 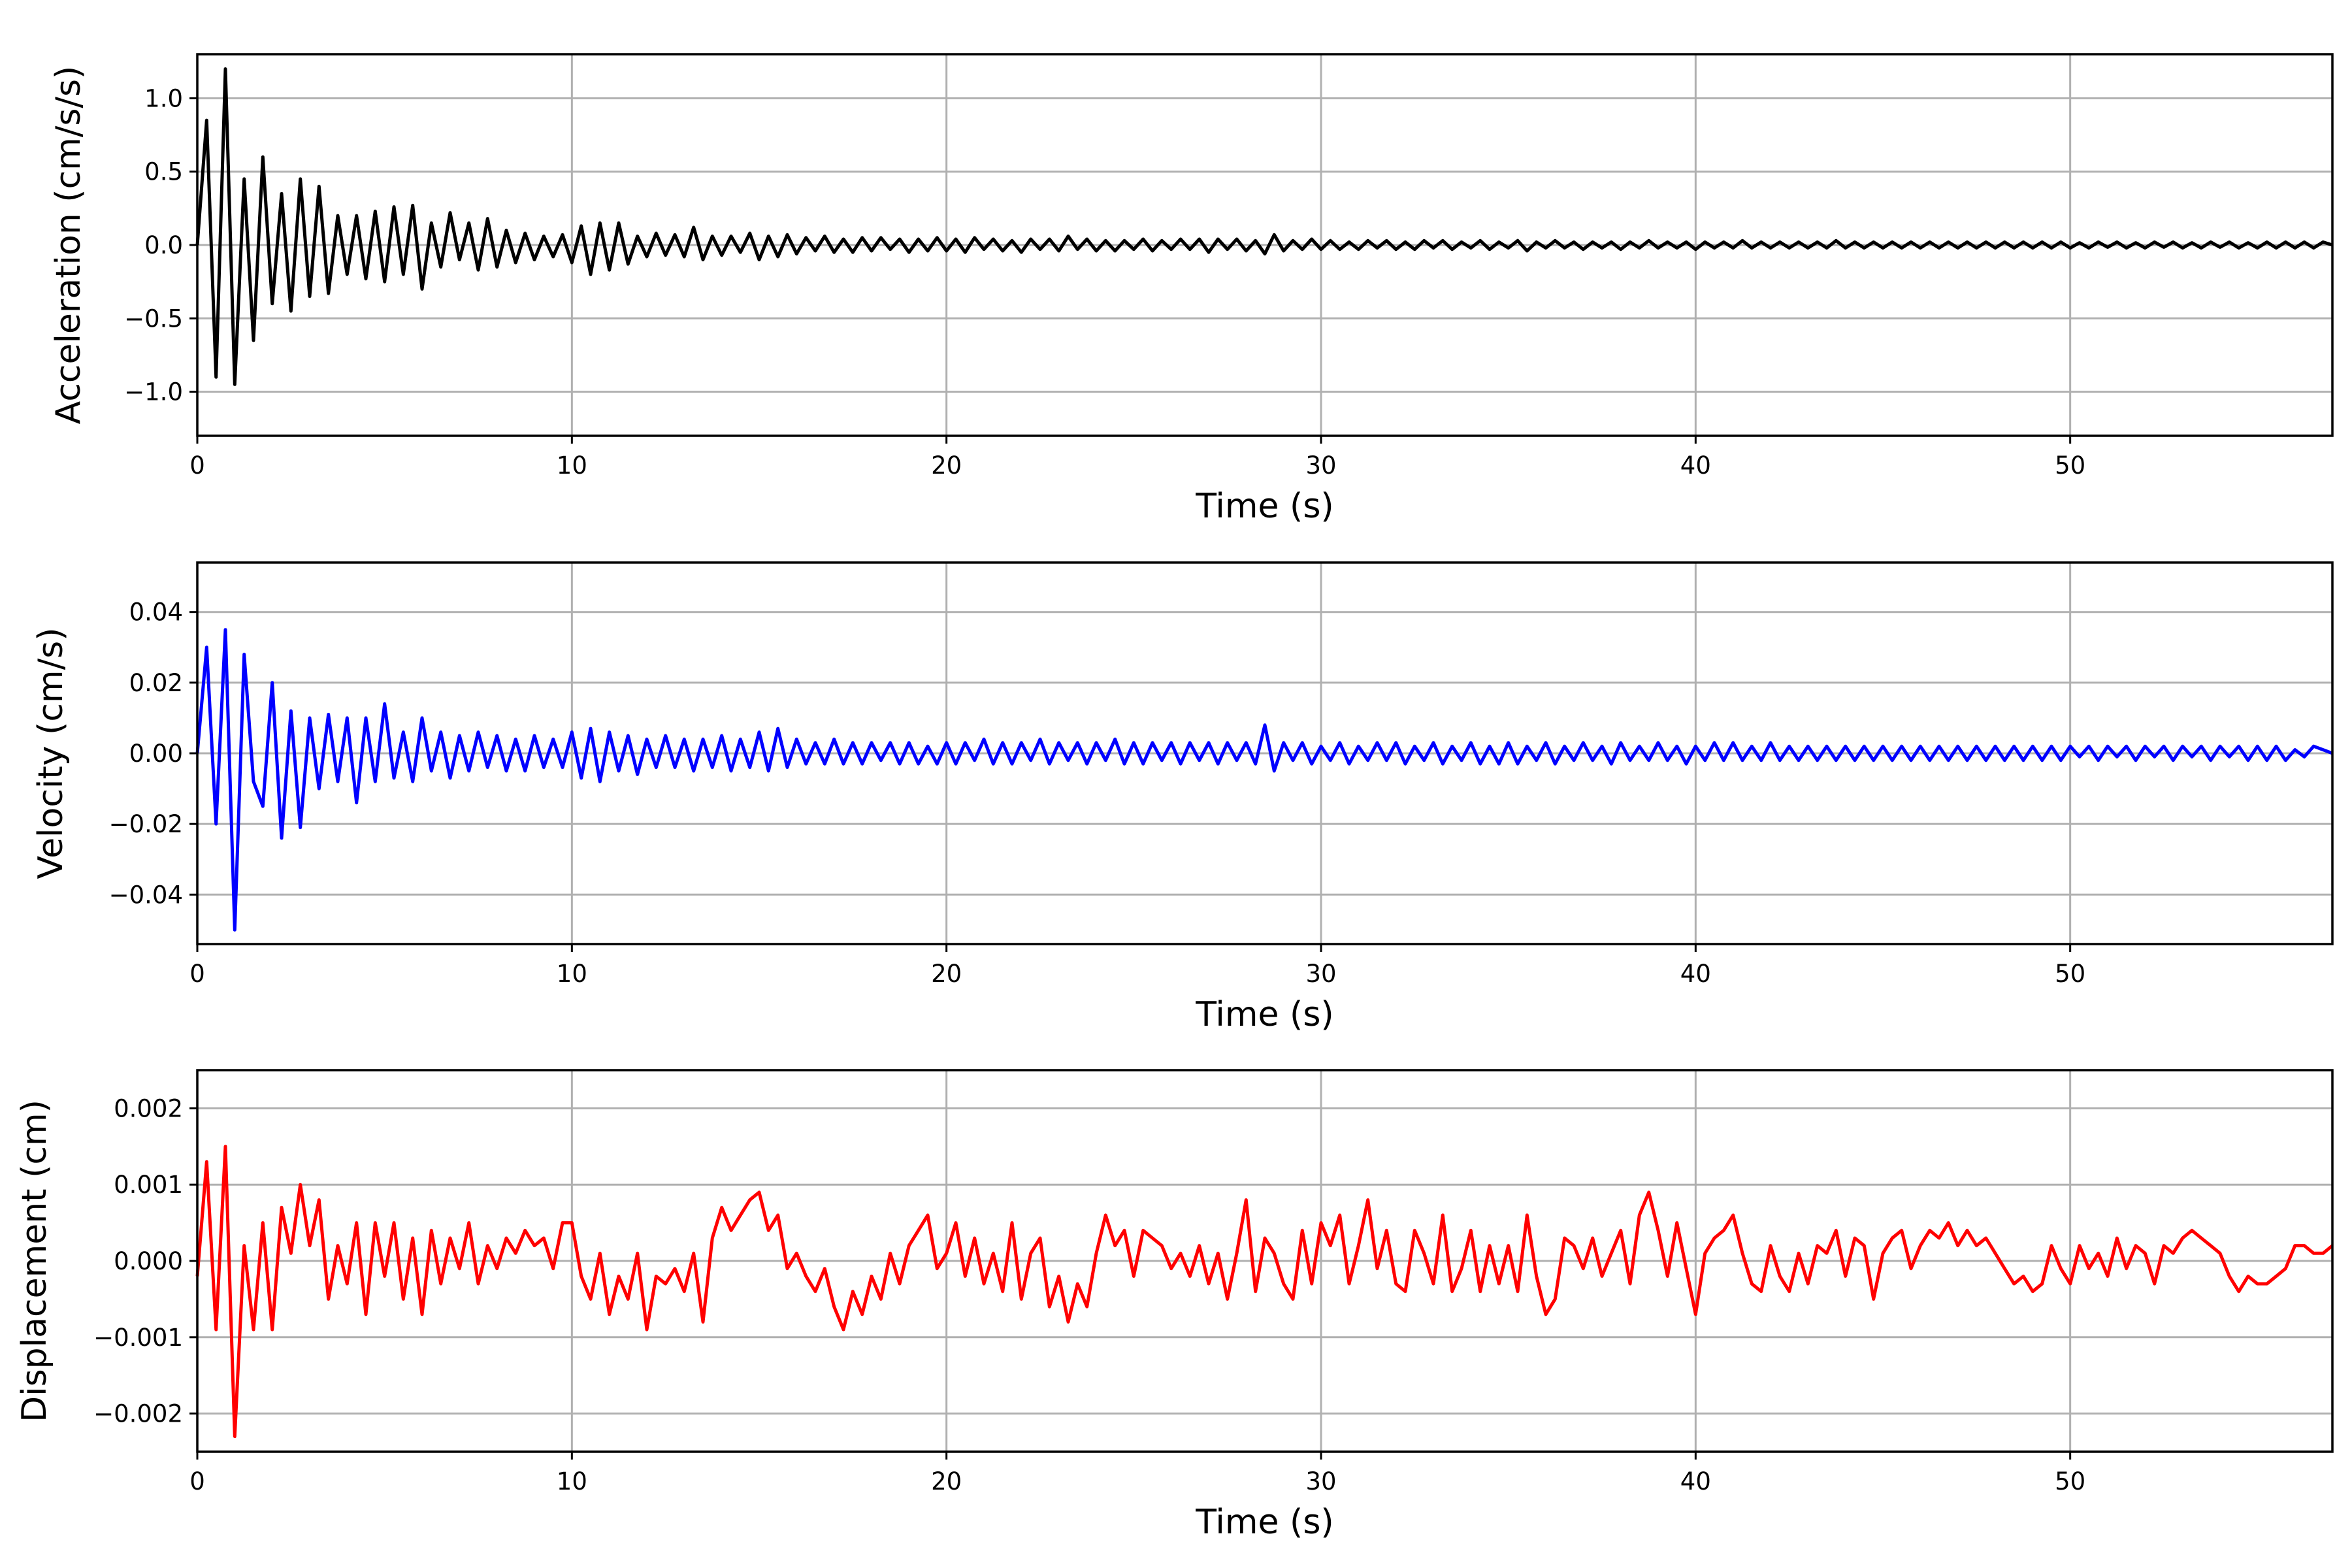 I want to click on y-tick-label: −1.0, so click(x=153, y=392).